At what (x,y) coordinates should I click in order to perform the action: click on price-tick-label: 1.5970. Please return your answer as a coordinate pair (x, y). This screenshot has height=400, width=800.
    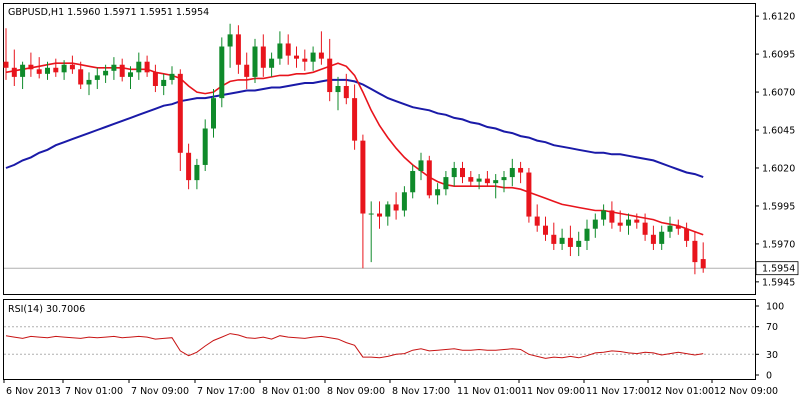
    Looking at the image, I should click on (778, 244).